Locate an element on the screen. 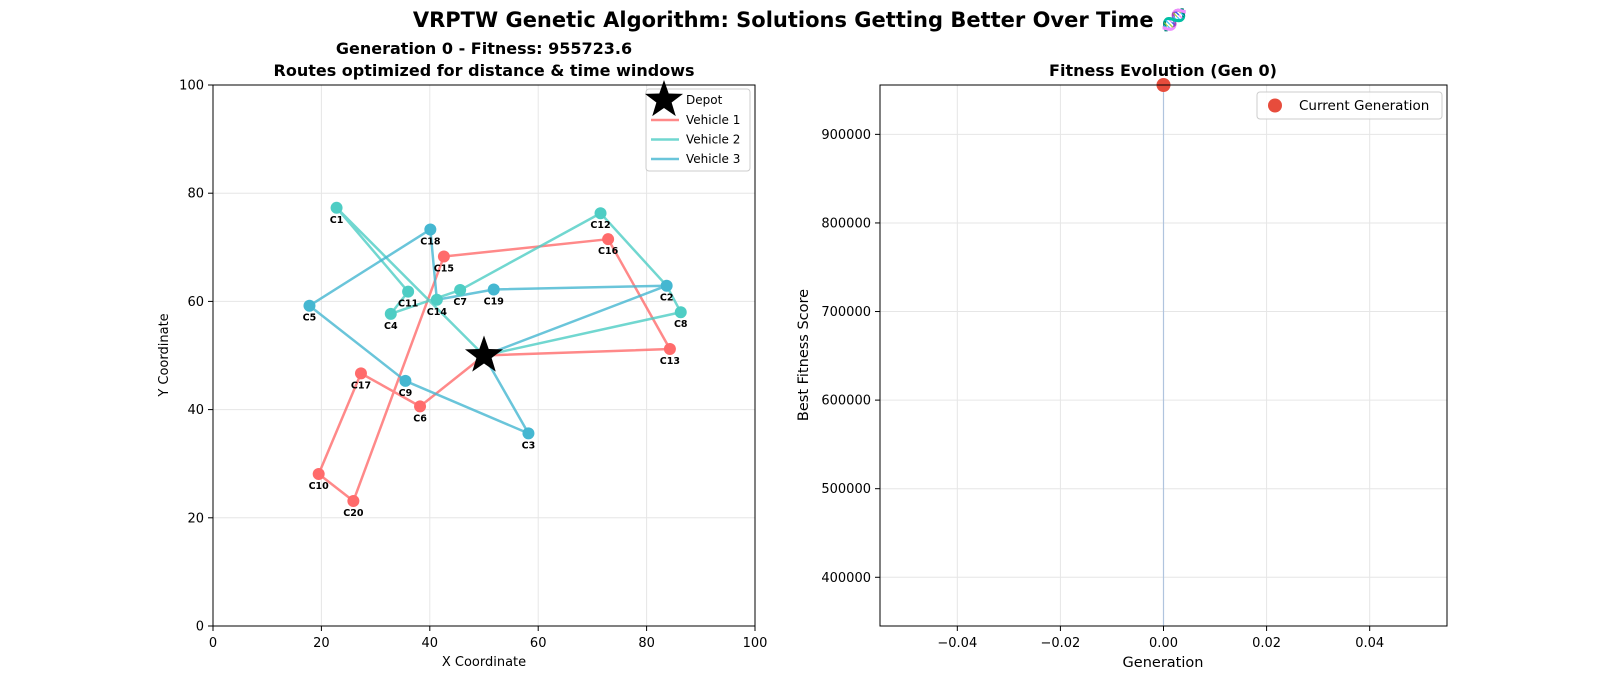 The width and height of the screenshot is (1600, 700). customer-marker-c10 is located at coordinates (318, 473).